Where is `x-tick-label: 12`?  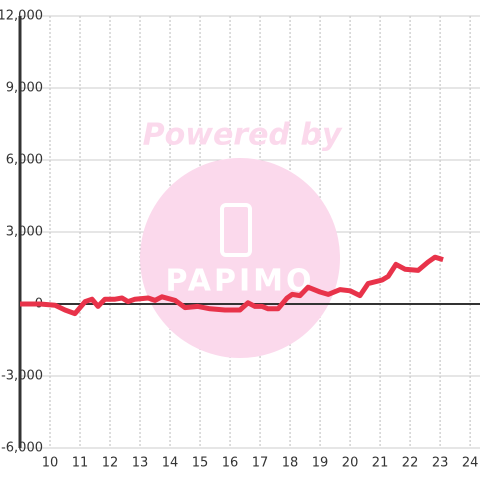 x-tick-label: 12 is located at coordinates (110, 463).